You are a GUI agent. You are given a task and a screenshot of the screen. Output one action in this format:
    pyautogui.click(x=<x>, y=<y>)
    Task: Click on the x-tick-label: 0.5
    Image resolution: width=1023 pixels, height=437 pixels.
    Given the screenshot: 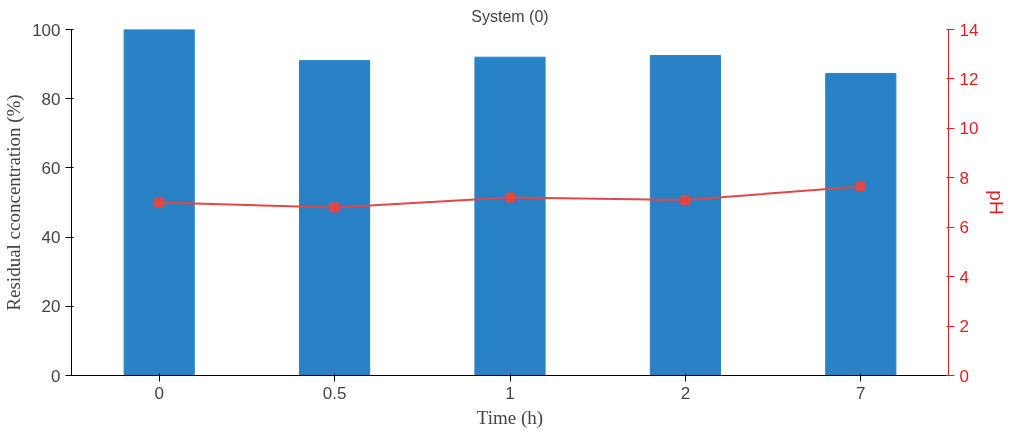 What is the action you would take?
    pyautogui.click(x=334, y=393)
    